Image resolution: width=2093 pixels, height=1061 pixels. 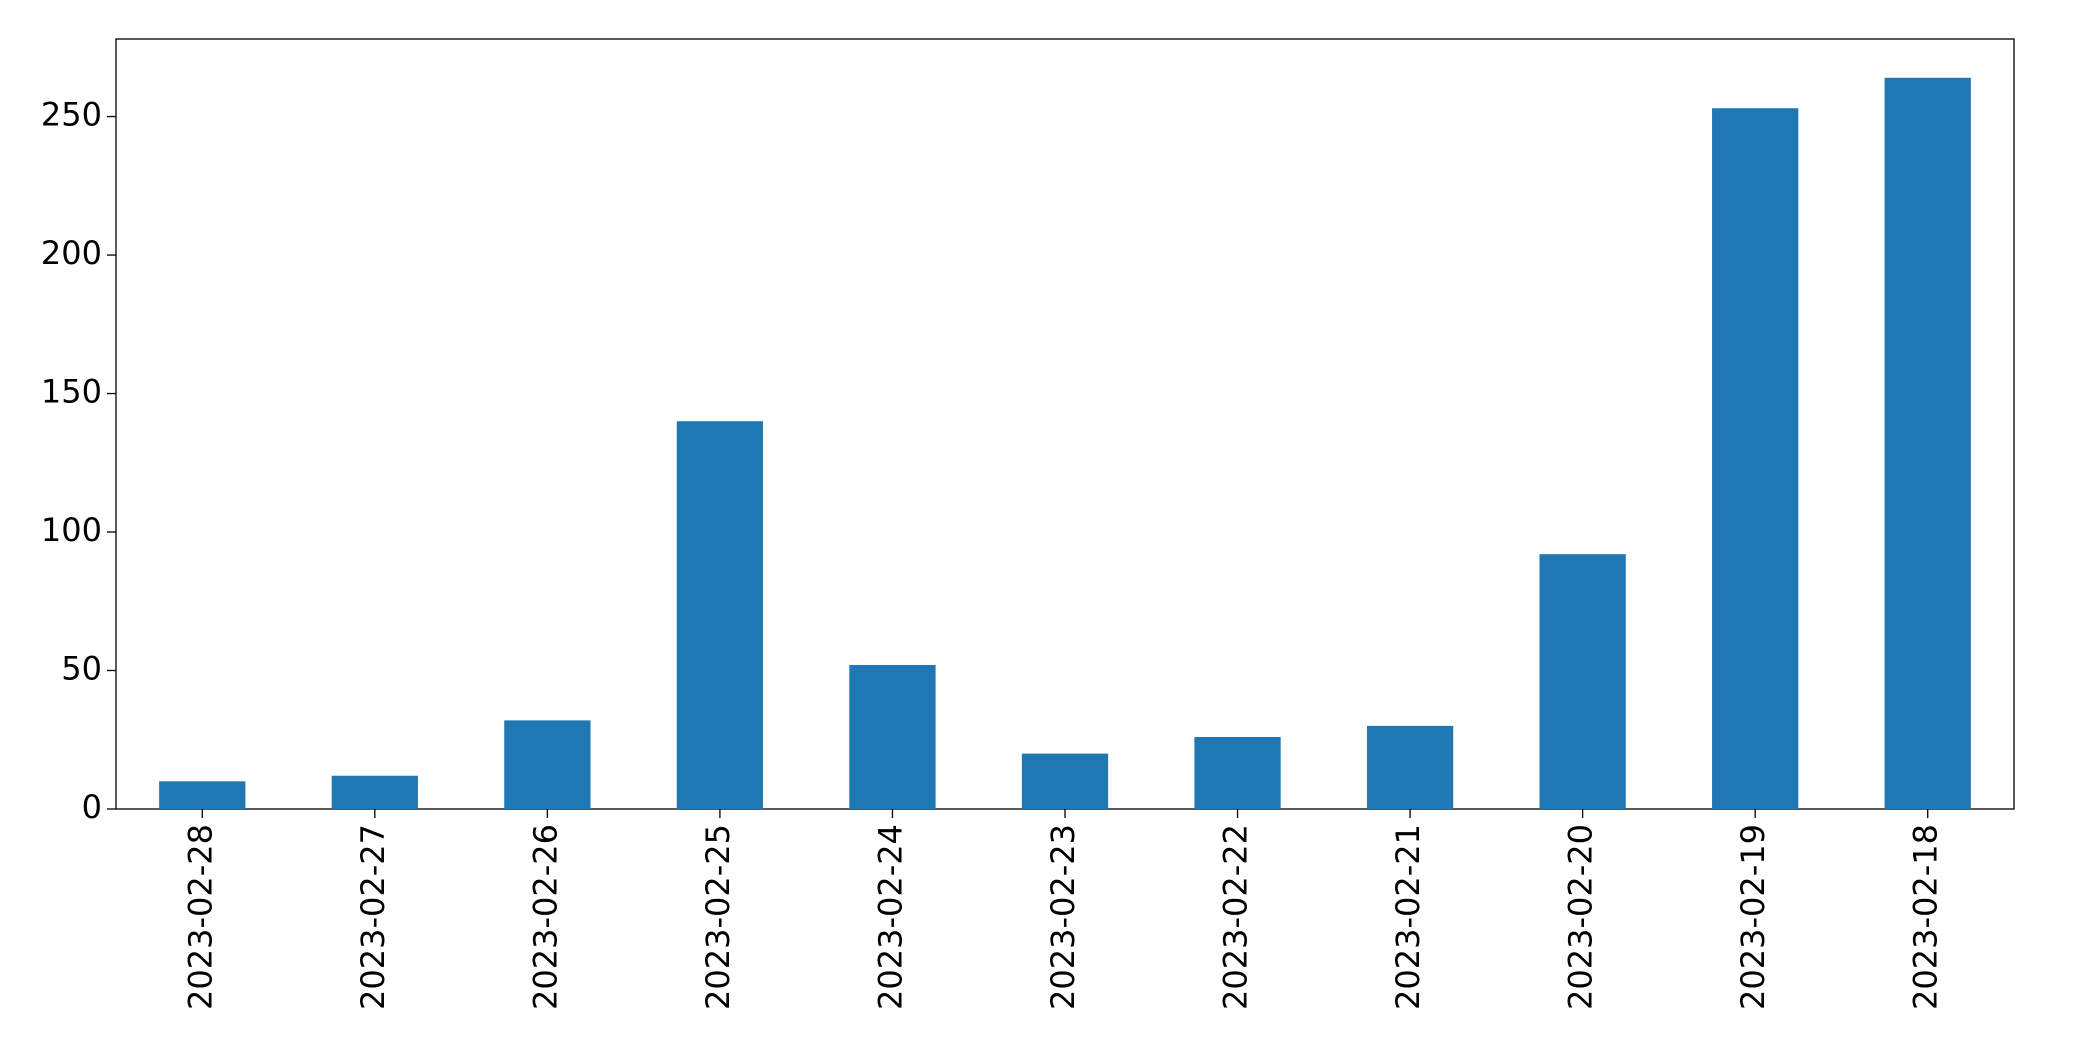 What do you see at coordinates (1753, 917) in the screenshot?
I see `x-tick-label: 2023-02-19` at bounding box center [1753, 917].